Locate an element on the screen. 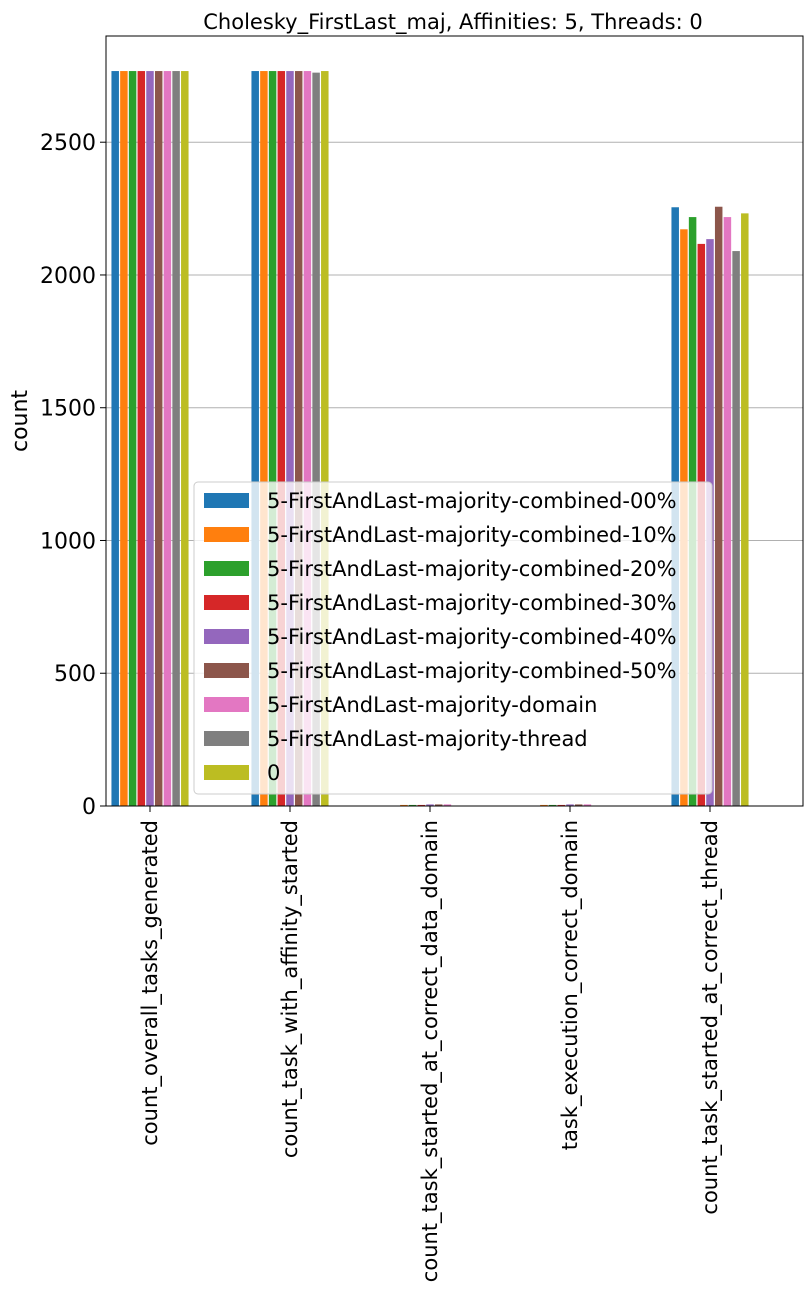 This screenshot has height=1316, width=812. legend-label: 5-FirstAndLast-majority-combined-00% is located at coordinates (472, 501).